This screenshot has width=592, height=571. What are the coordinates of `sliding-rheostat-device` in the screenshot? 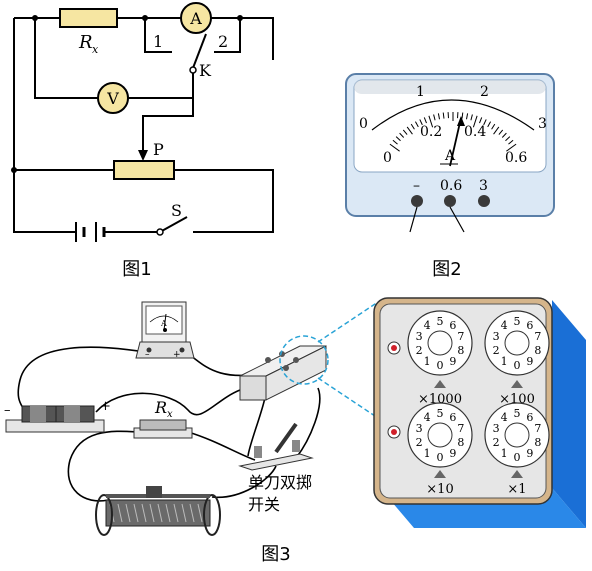 It's located at (158, 511).